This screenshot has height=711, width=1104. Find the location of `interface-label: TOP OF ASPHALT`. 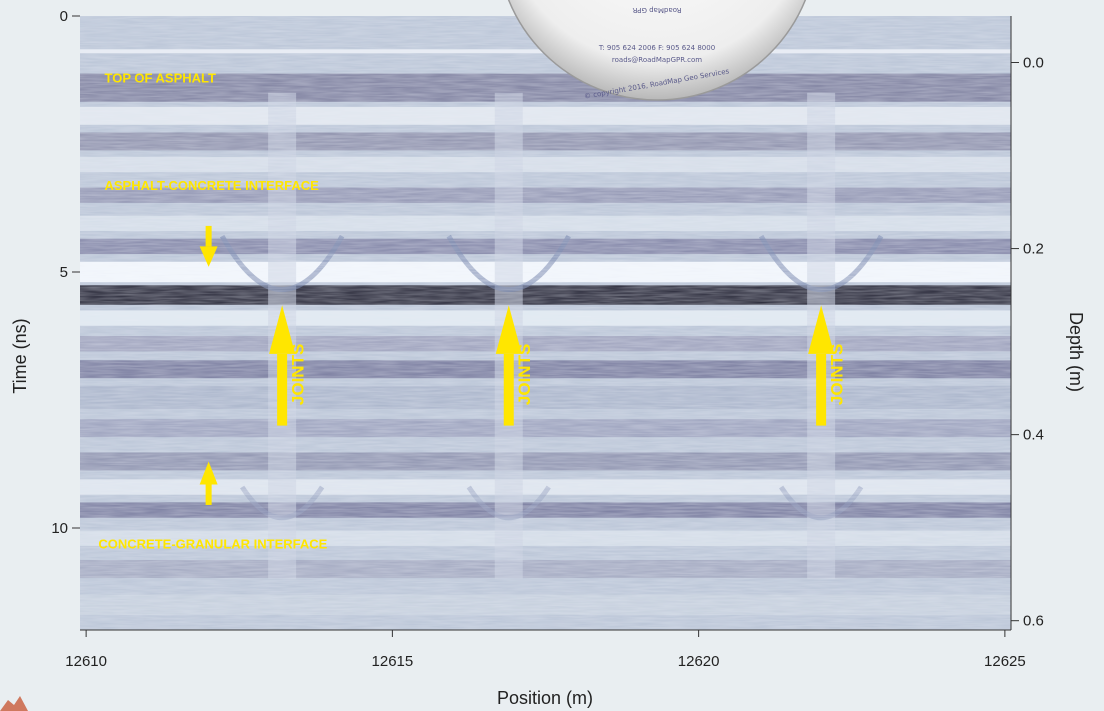

interface-label: TOP OF ASPHALT is located at coordinates (161, 77).